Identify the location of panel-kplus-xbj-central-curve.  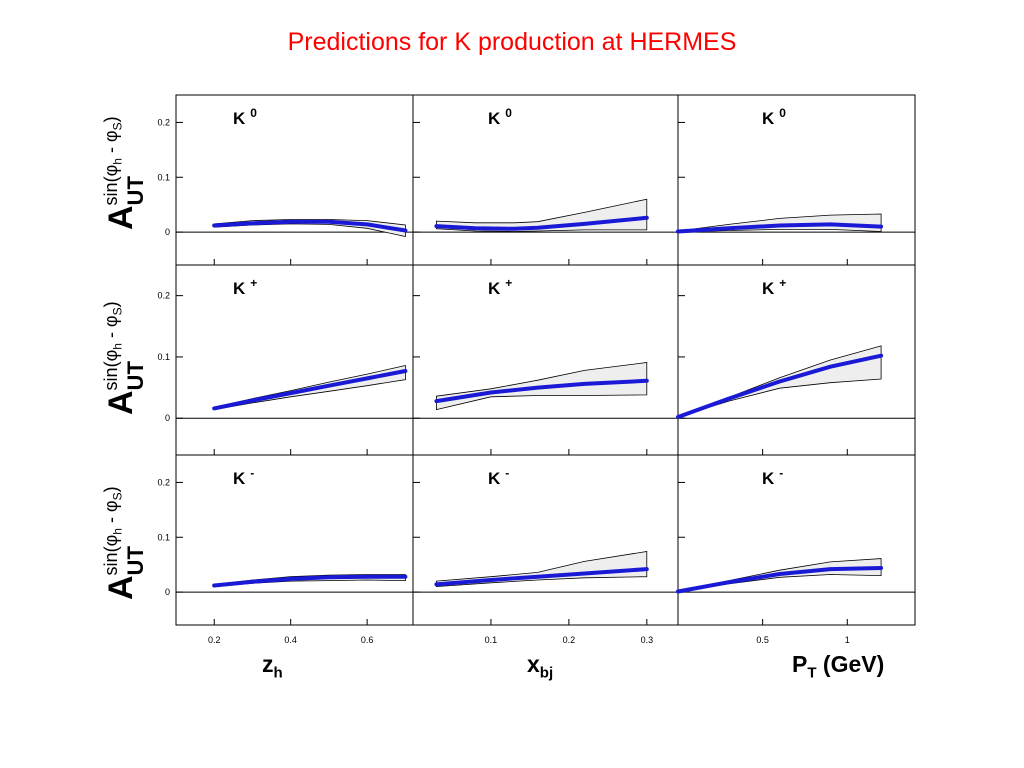
(541, 391).